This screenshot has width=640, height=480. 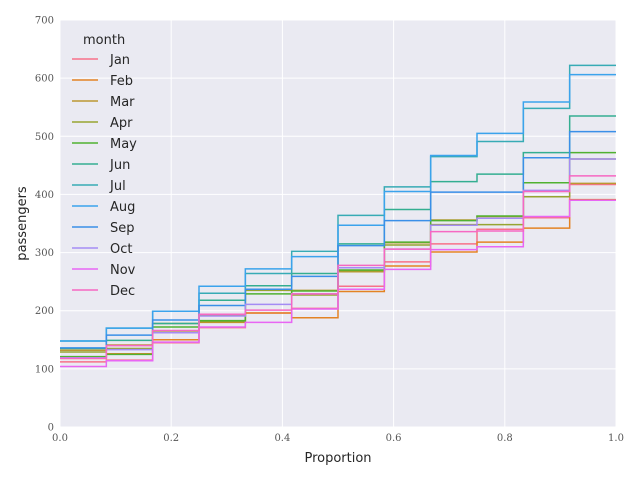 What do you see at coordinates (44, 225) in the screenshot?
I see `y-tick-labels: 0 100 200 300 400 500 600 700` at bounding box center [44, 225].